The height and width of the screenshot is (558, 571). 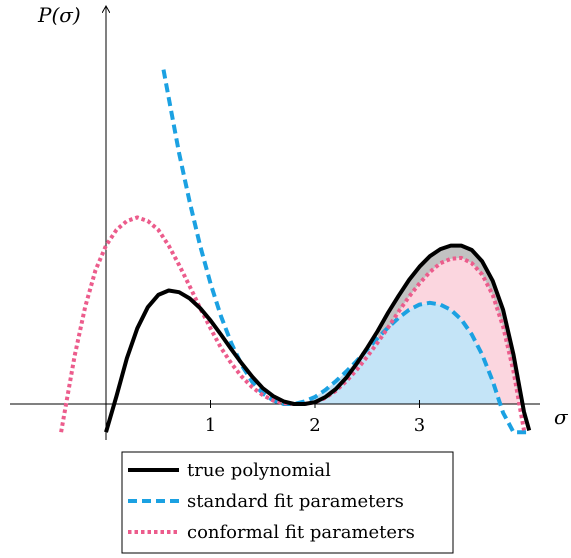 I want to click on legend-entry-true-label: true polynomial, so click(x=259, y=470).